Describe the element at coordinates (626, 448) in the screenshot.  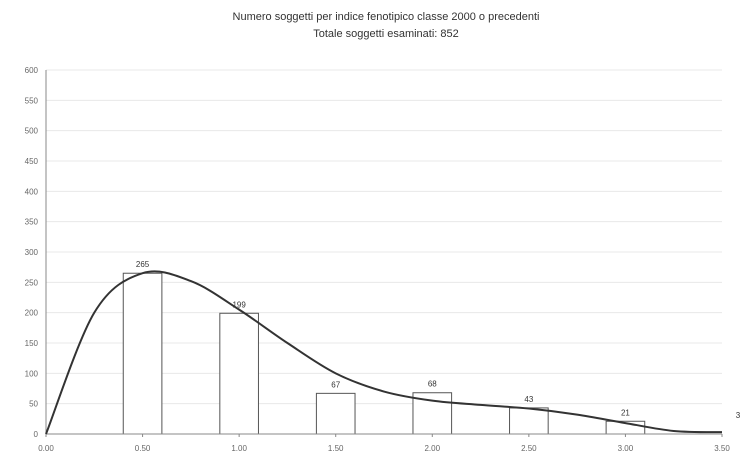
I see `x-tick-label: 3.00` at that location.